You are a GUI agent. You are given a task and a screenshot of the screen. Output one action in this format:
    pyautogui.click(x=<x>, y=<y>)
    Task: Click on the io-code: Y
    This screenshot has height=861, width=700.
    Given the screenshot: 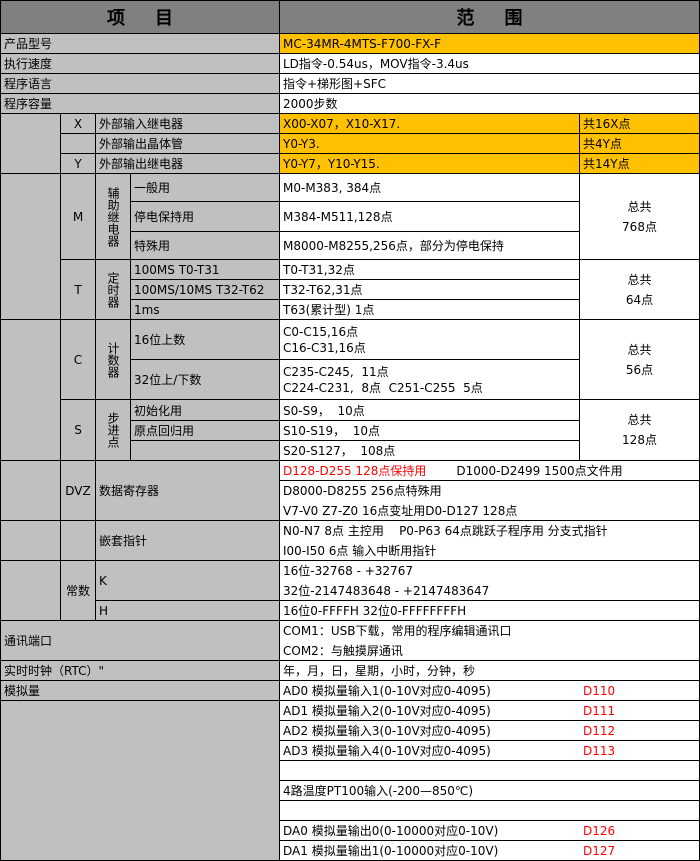 What is the action you would take?
    pyautogui.click(x=78, y=163)
    